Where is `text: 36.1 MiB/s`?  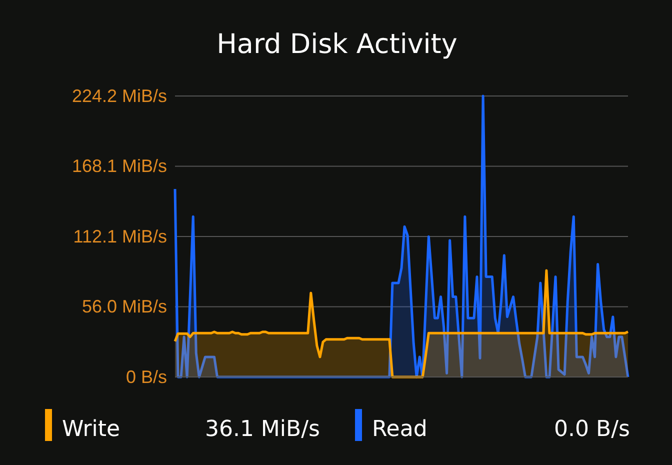
text: 36.1 MiB/s is located at coordinates (262, 429).